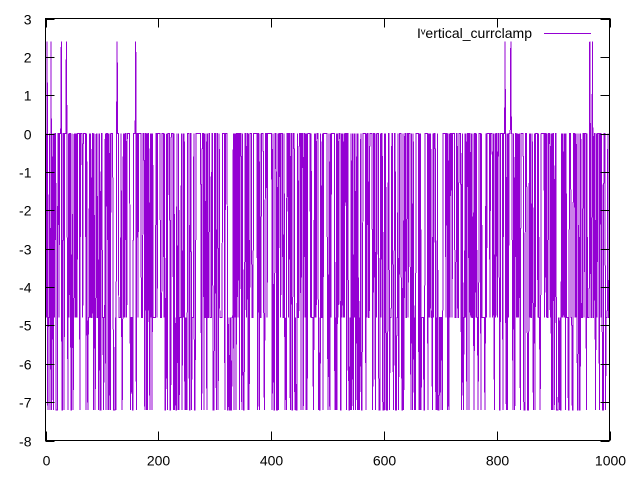  I want to click on y-tick-label: -8, so click(25, 442).